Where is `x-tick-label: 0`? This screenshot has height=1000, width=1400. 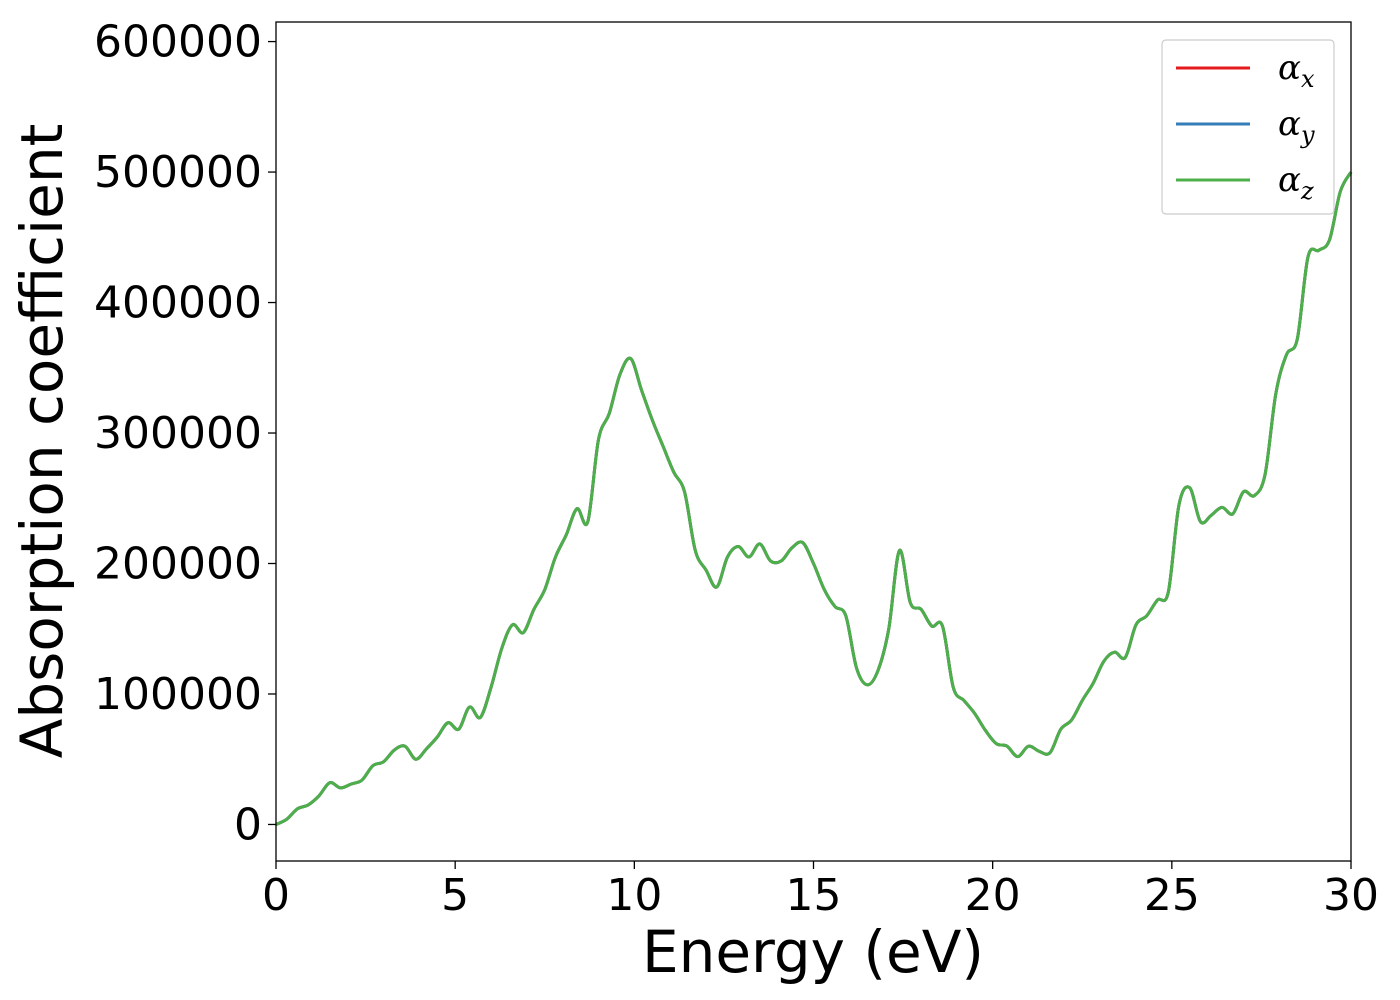 x-tick-label: 0 is located at coordinates (276, 895).